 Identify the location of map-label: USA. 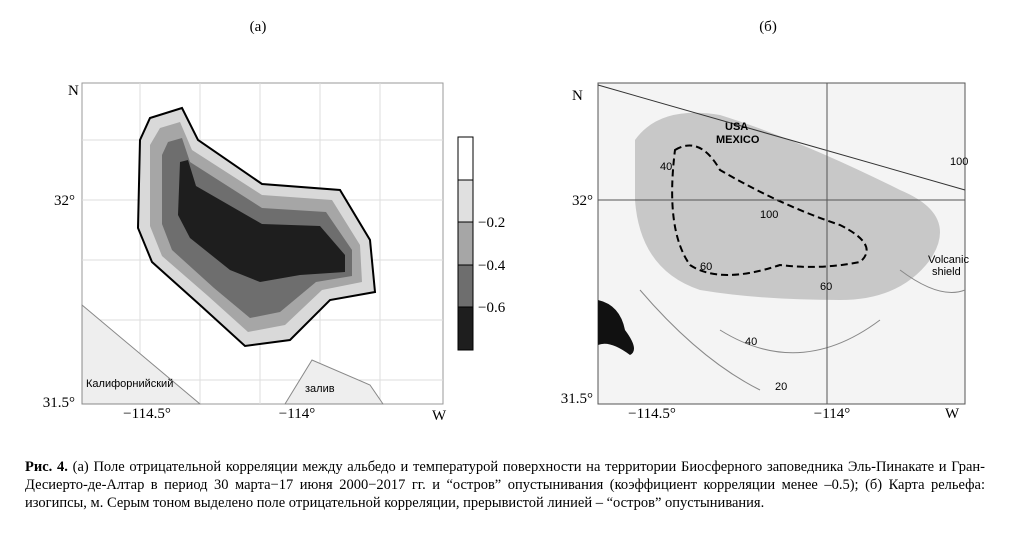
(736, 127).